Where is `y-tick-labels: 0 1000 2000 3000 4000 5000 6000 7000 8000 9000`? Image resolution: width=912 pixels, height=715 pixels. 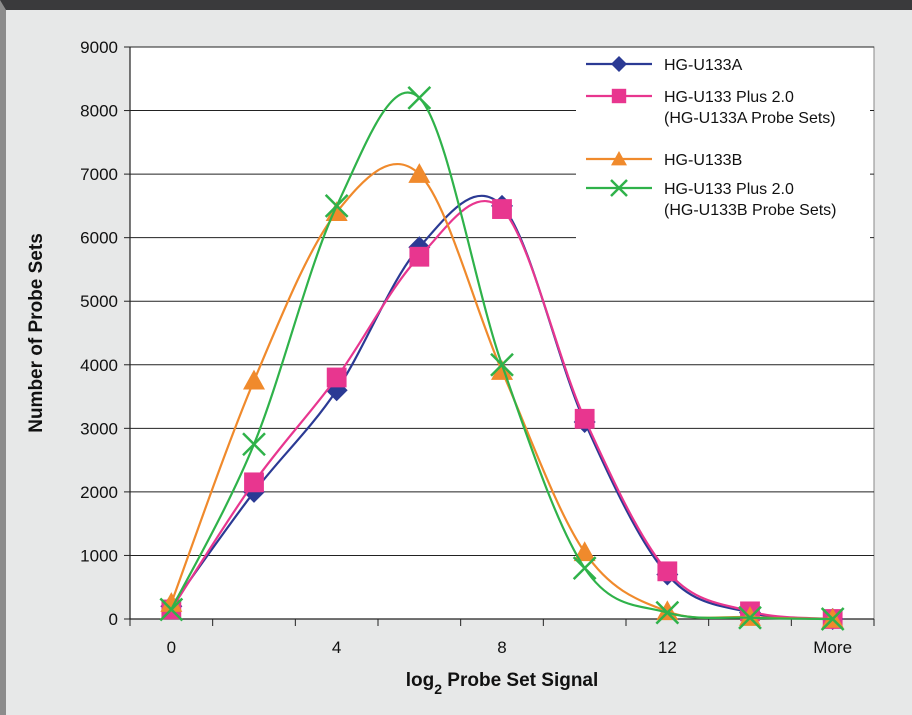
y-tick-labels: 0 1000 2000 3000 4000 5000 6000 7000 8000 9000 is located at coordinates (99, 333).